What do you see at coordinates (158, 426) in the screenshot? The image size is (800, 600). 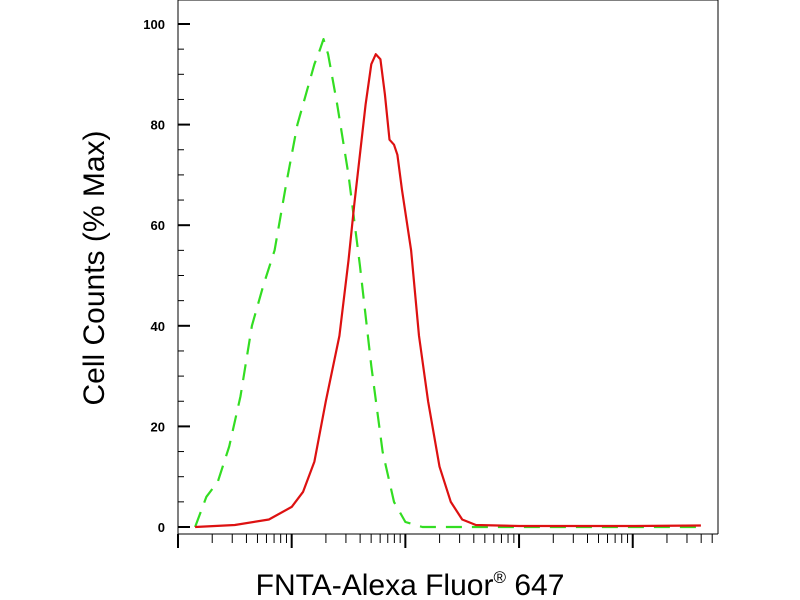 I see `y-tick-label: 20` at bounding box center [158, 426].